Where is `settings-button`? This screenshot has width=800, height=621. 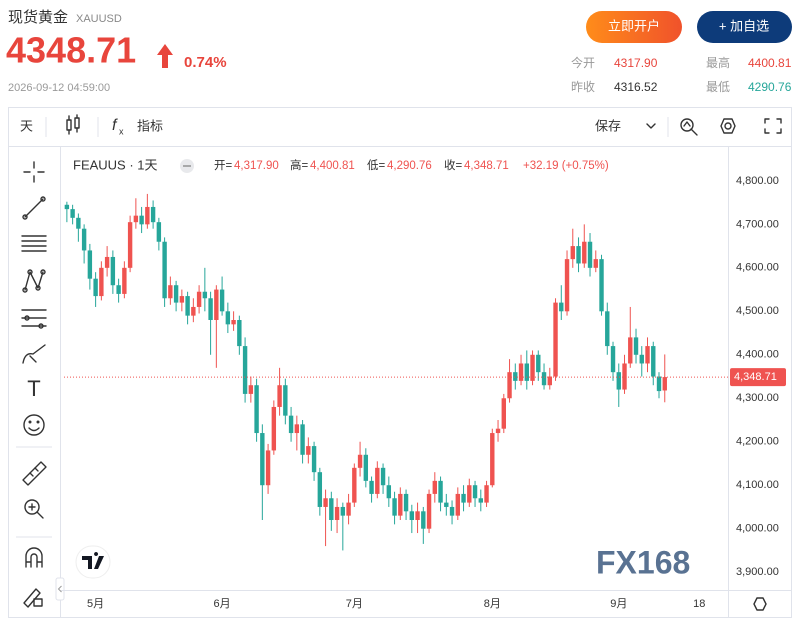 settings-button is located at coordinates (728, 126).